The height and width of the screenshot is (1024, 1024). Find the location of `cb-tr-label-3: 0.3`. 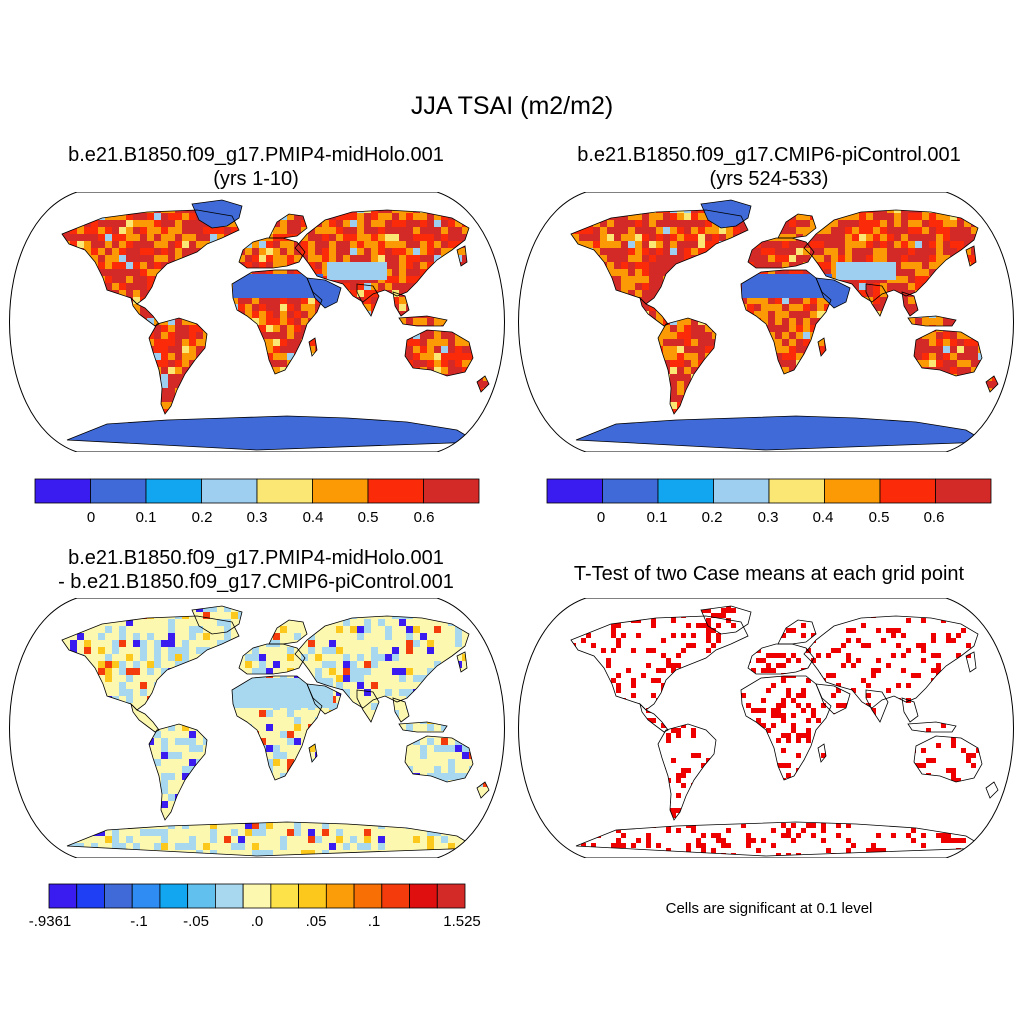

cb-tr-label-3: 0.3 is located at coordinates (768, 517).